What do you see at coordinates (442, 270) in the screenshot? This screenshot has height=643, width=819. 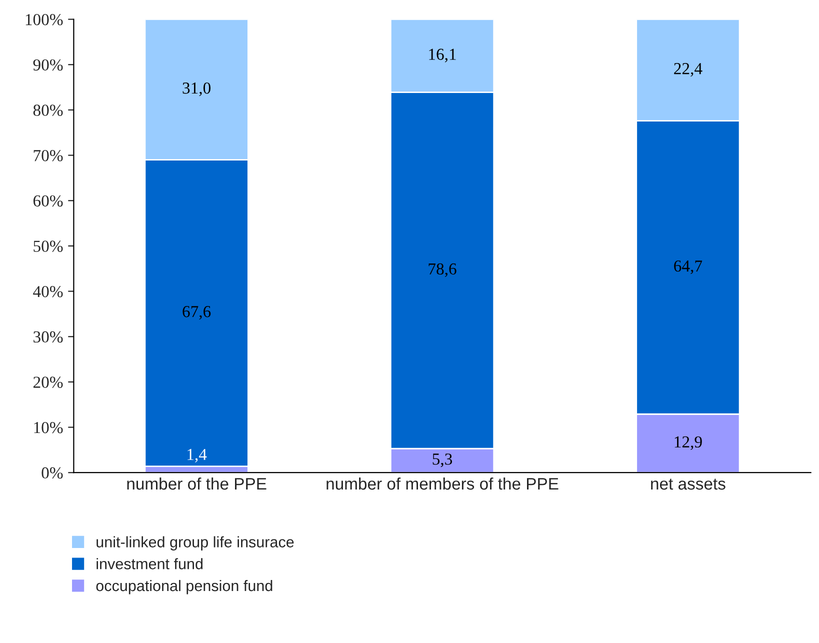 I see `data-label: 78,6` at bounding box center [442, 270].